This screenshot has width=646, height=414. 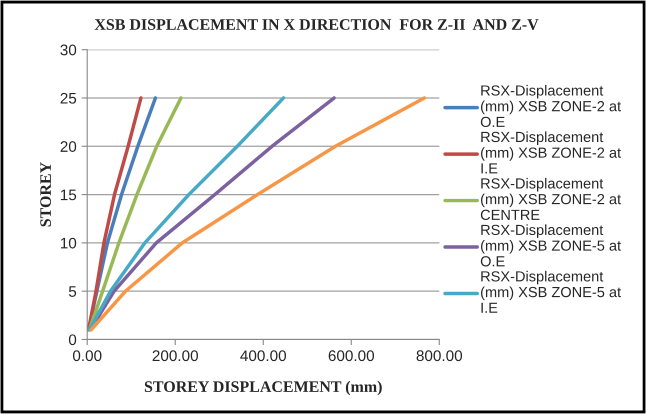 I want to click on line-series, so click(x=115, y=214).